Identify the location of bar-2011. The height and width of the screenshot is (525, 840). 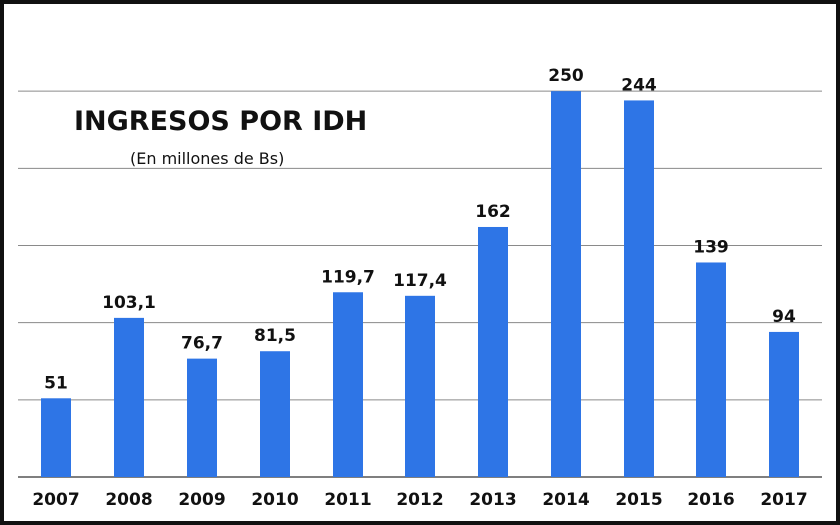
(348, 384).